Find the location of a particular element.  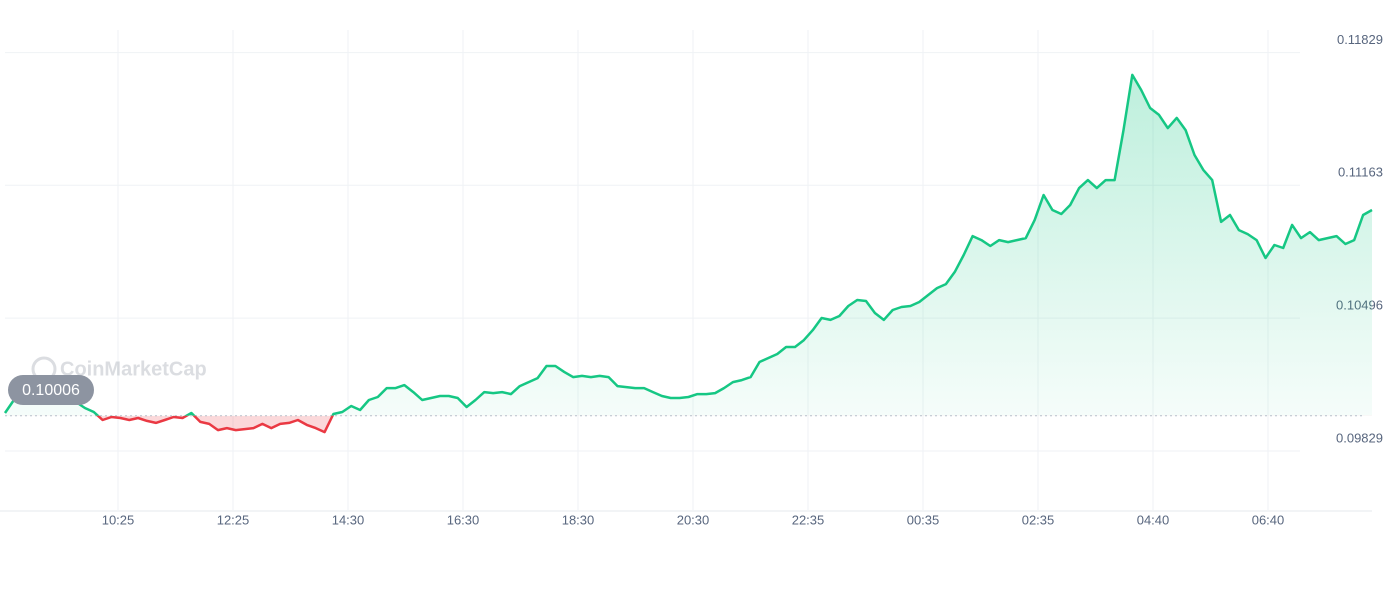

baseline-label: 0.10006 is located at coordinates (51, 390).